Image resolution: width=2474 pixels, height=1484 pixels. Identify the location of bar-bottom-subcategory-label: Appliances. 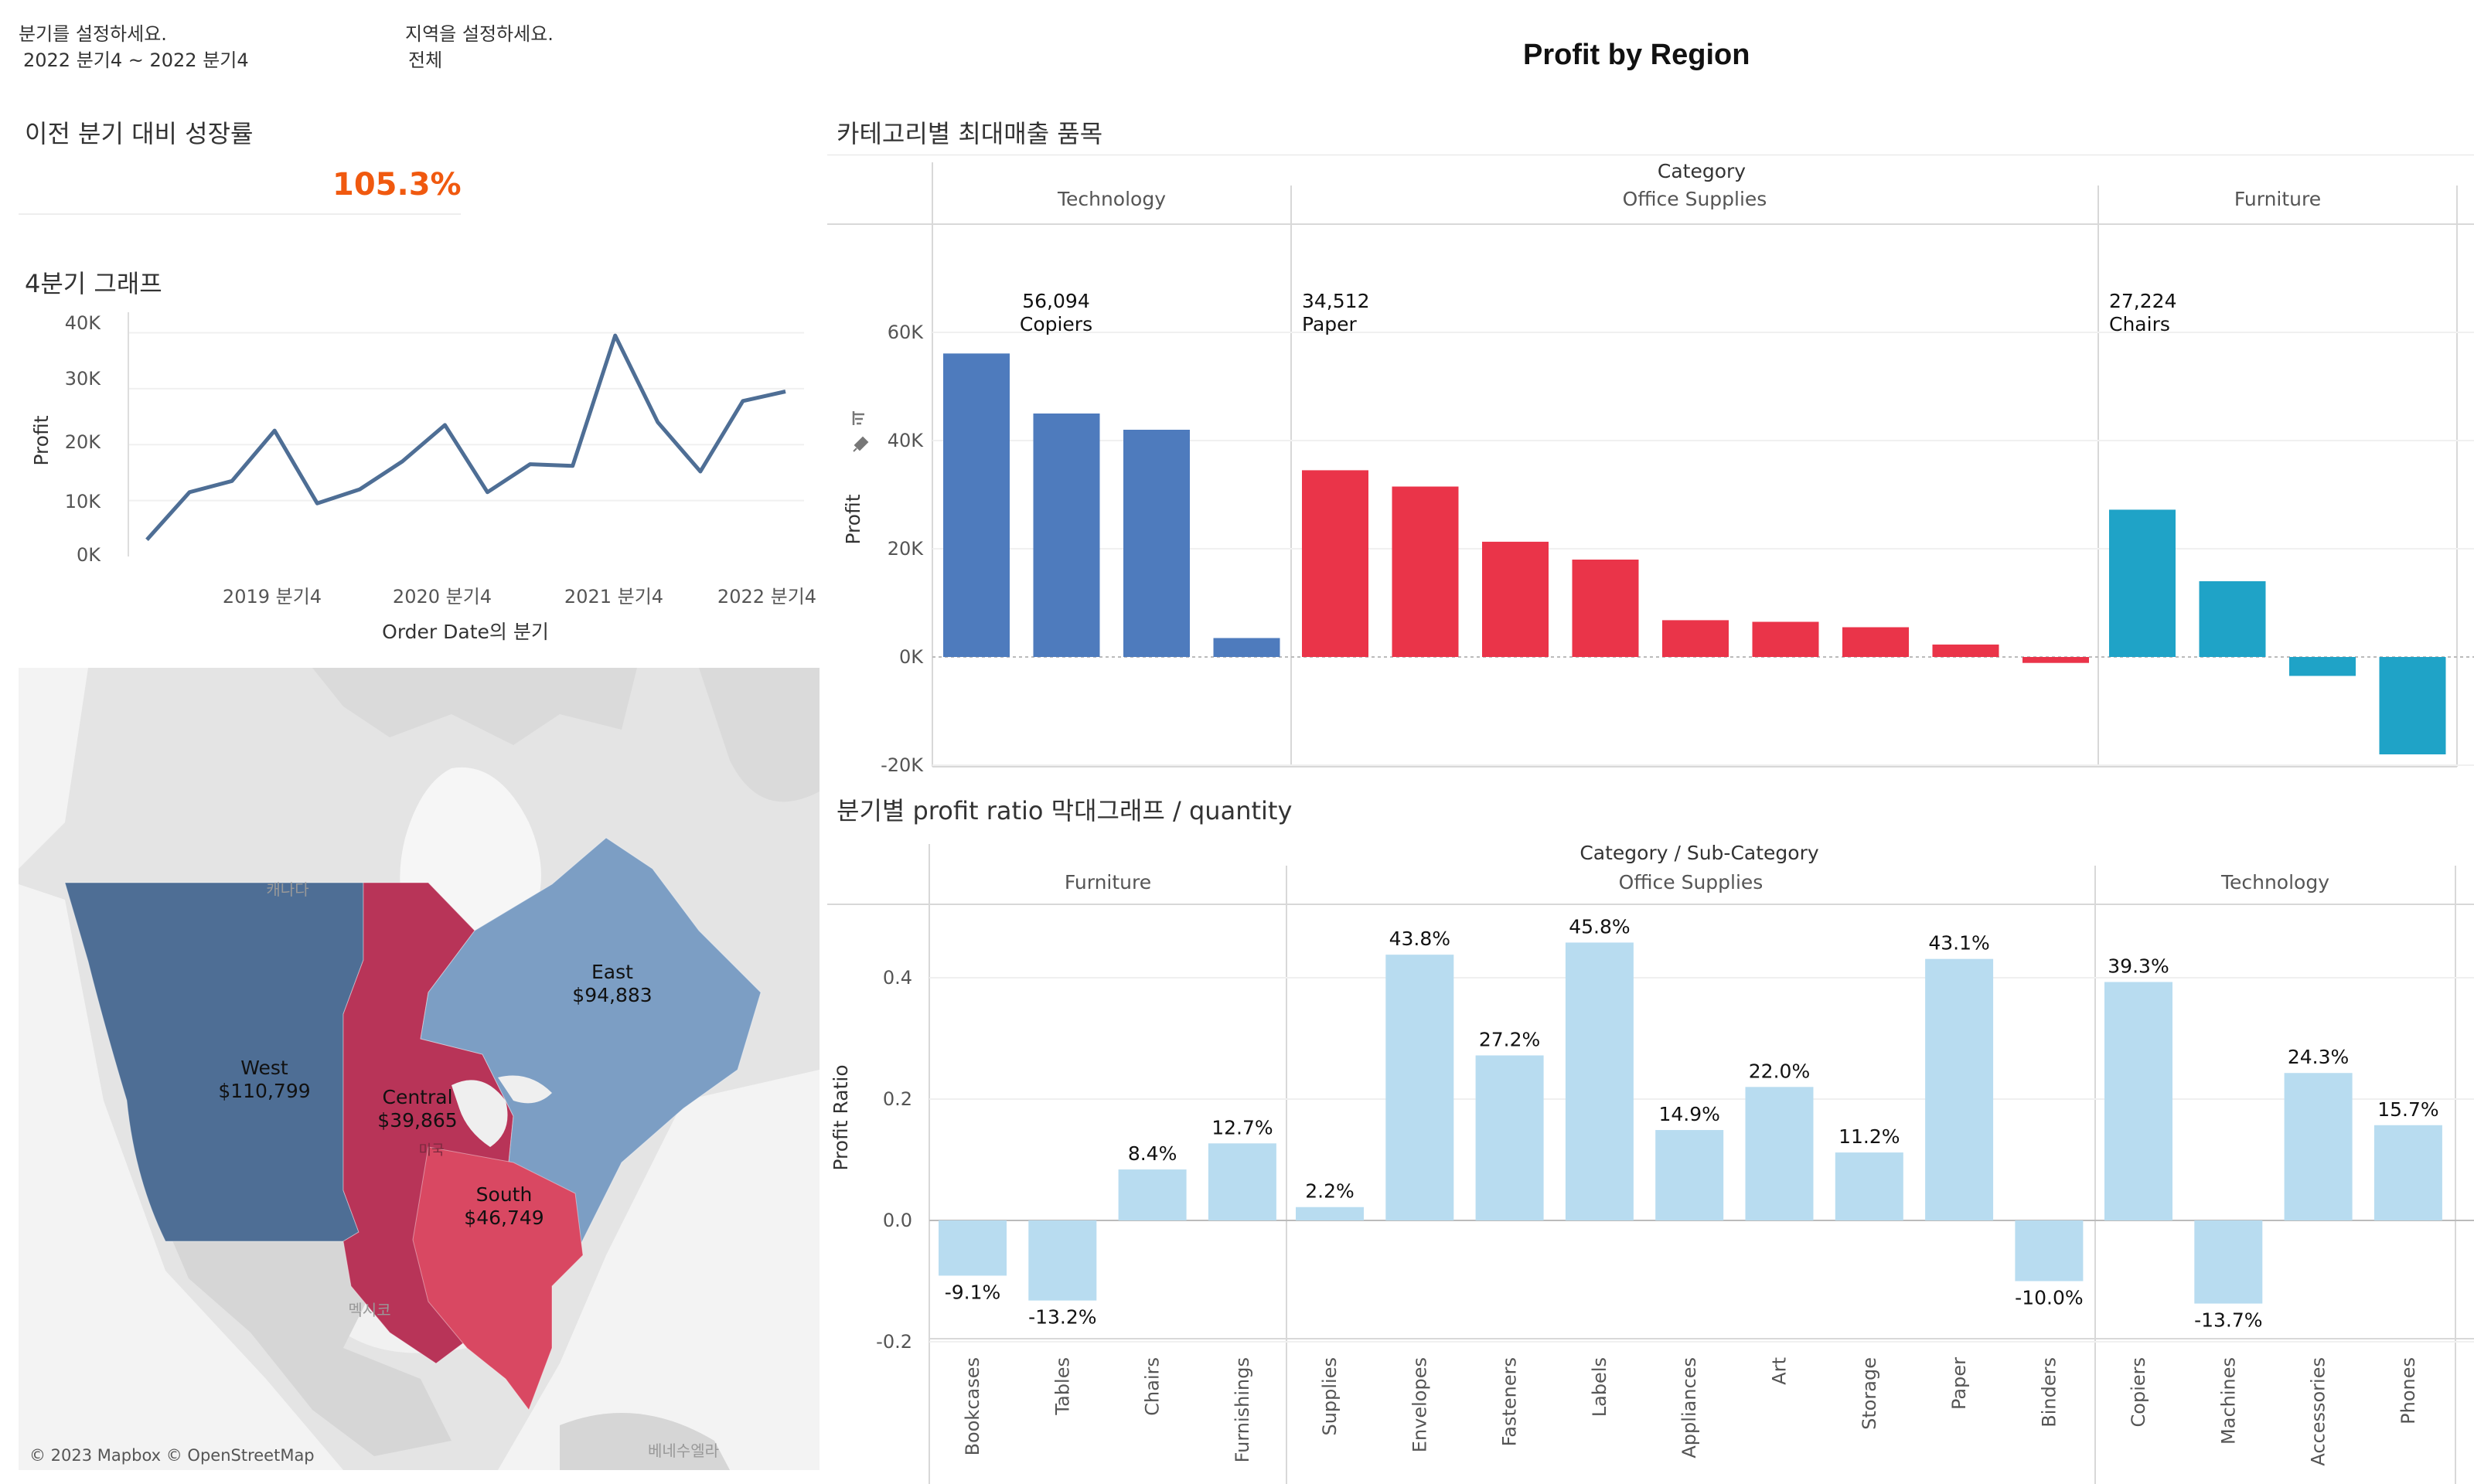
(1689, 1407).